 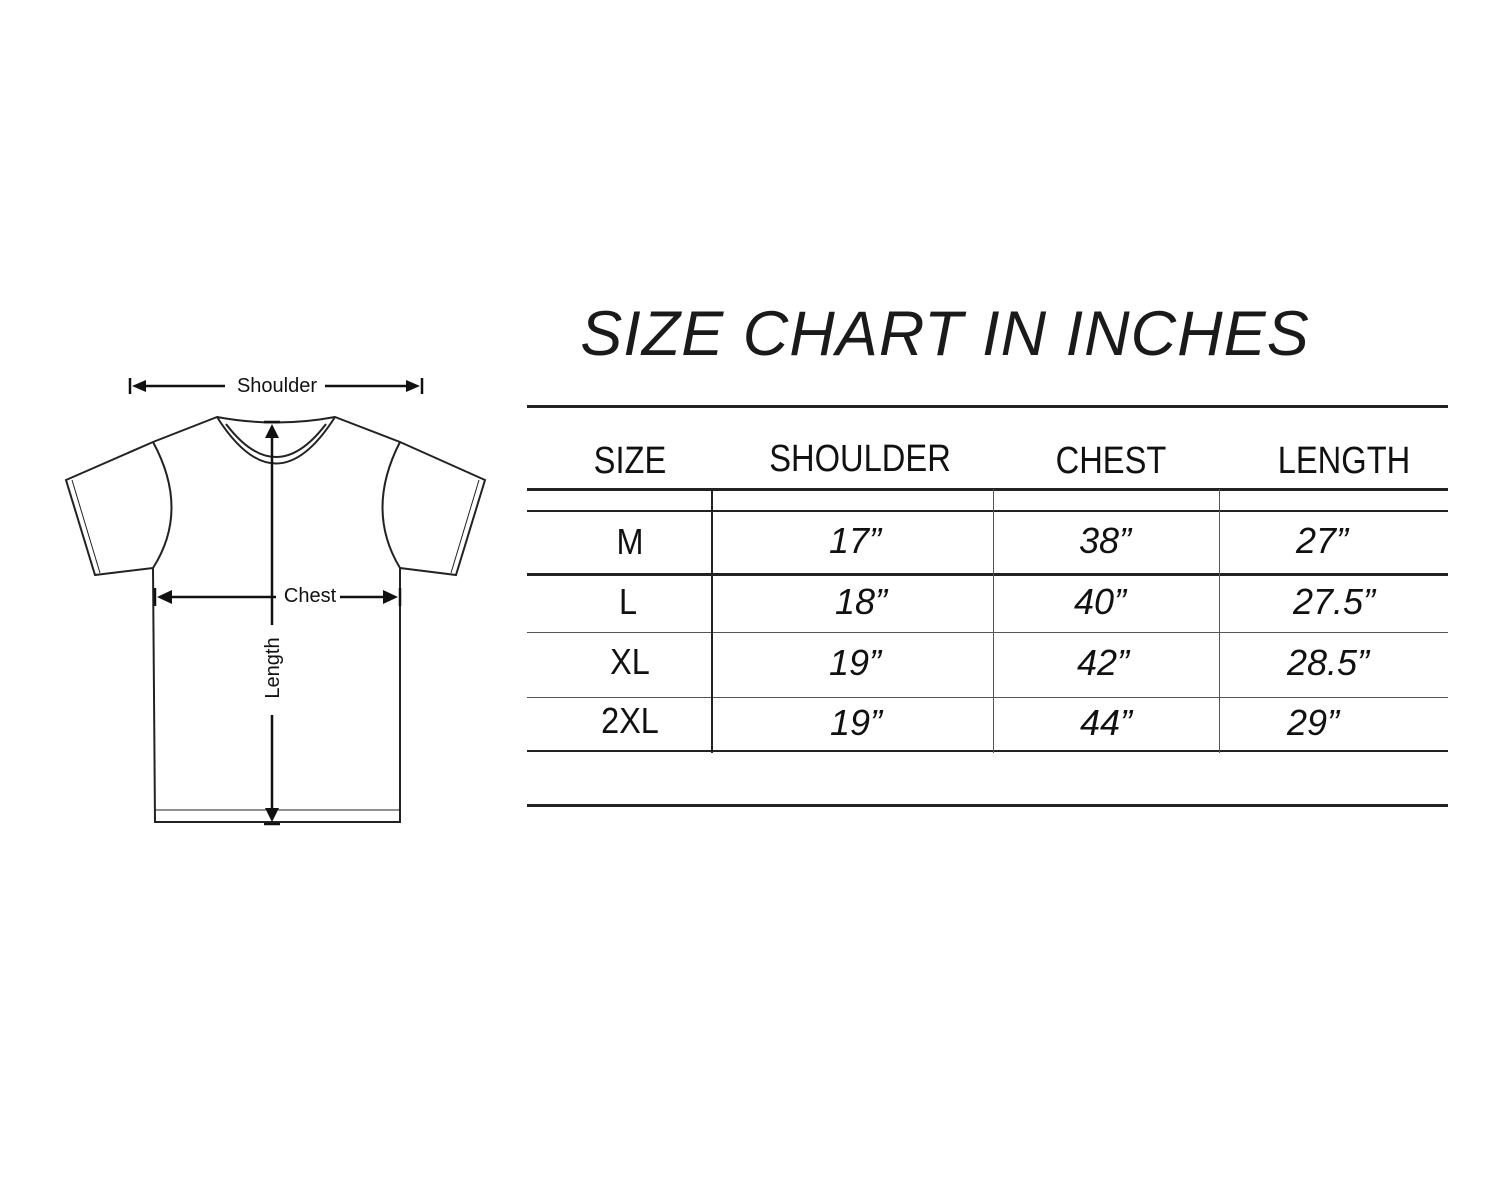 I want to click on tshirt-outline, so click(x=275, y=619).